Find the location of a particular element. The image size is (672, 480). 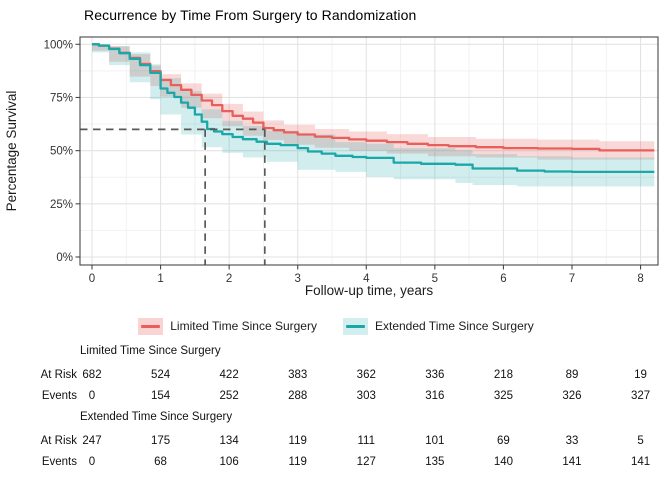

risk-table-cell: 111 is located at coordinates (366, 441).